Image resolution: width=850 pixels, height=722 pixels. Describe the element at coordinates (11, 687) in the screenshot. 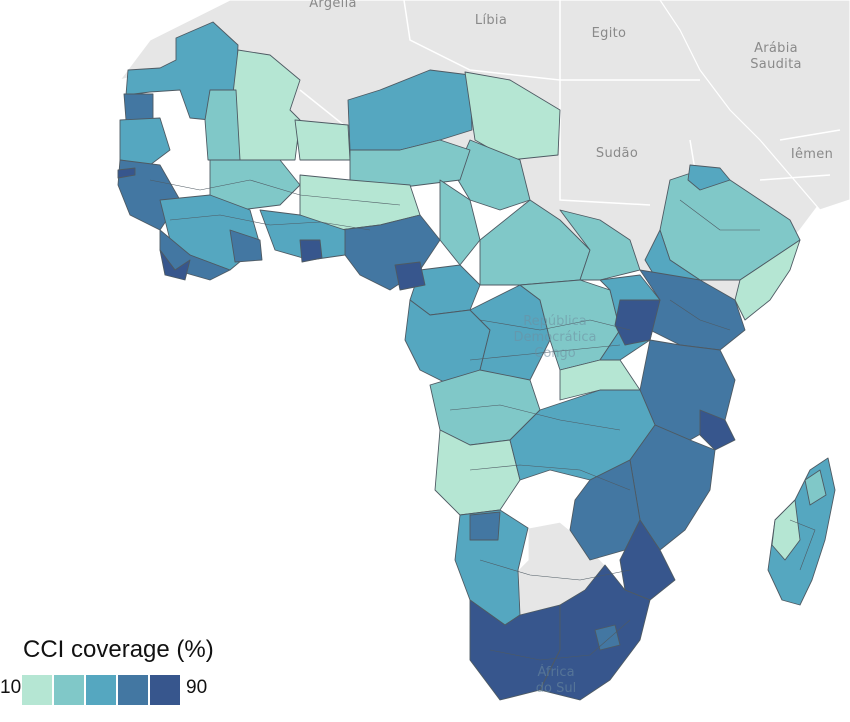

I see `legend-min-label: 10` at that location.